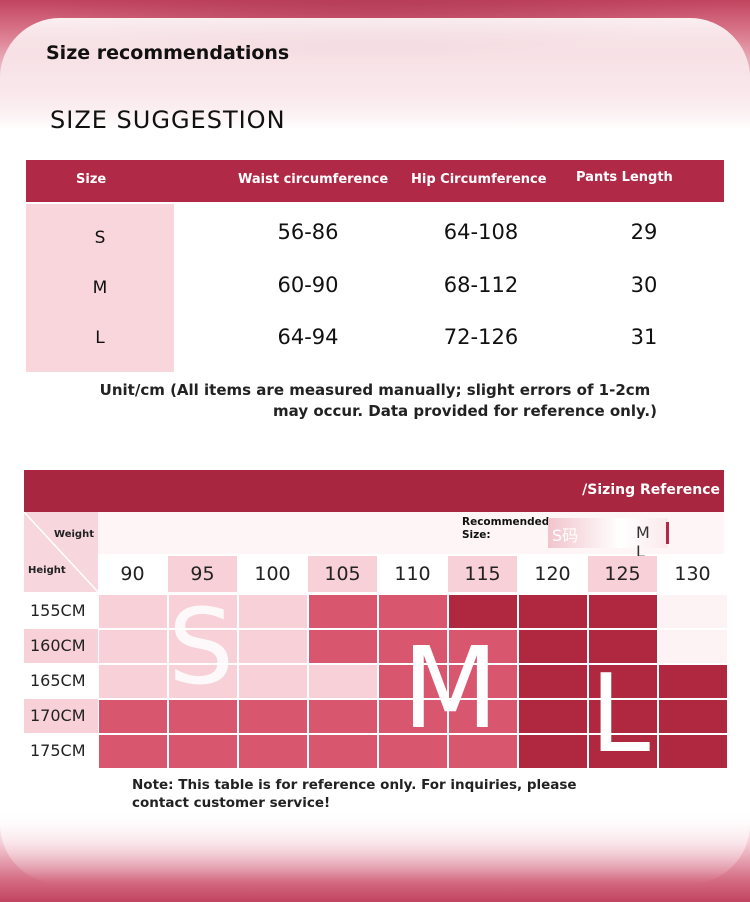 The image size is (750, 902). What do you see at coordinates (481, 285) in the screenshot?
I see `hip-m: 68-112` at bounding box center [481, 285].